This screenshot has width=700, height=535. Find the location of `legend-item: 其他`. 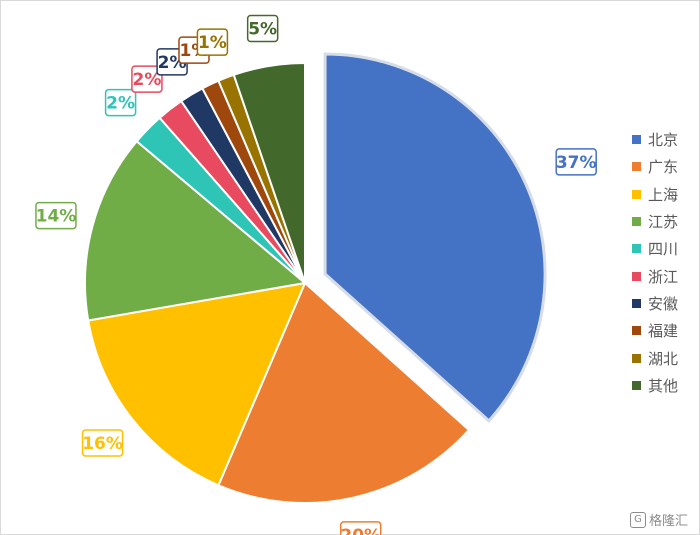

legend-item: 其他 is located at coordinates (655, 385).